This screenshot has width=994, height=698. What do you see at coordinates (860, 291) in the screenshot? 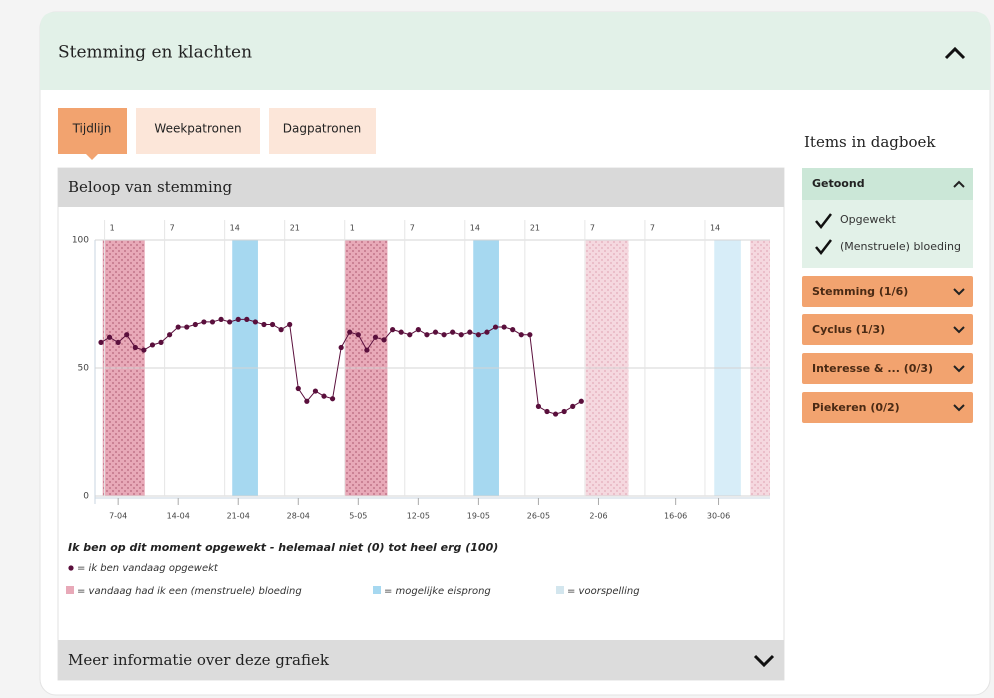
I see `group-label: Stemming (1/6)` at bounding box center [860, 291].